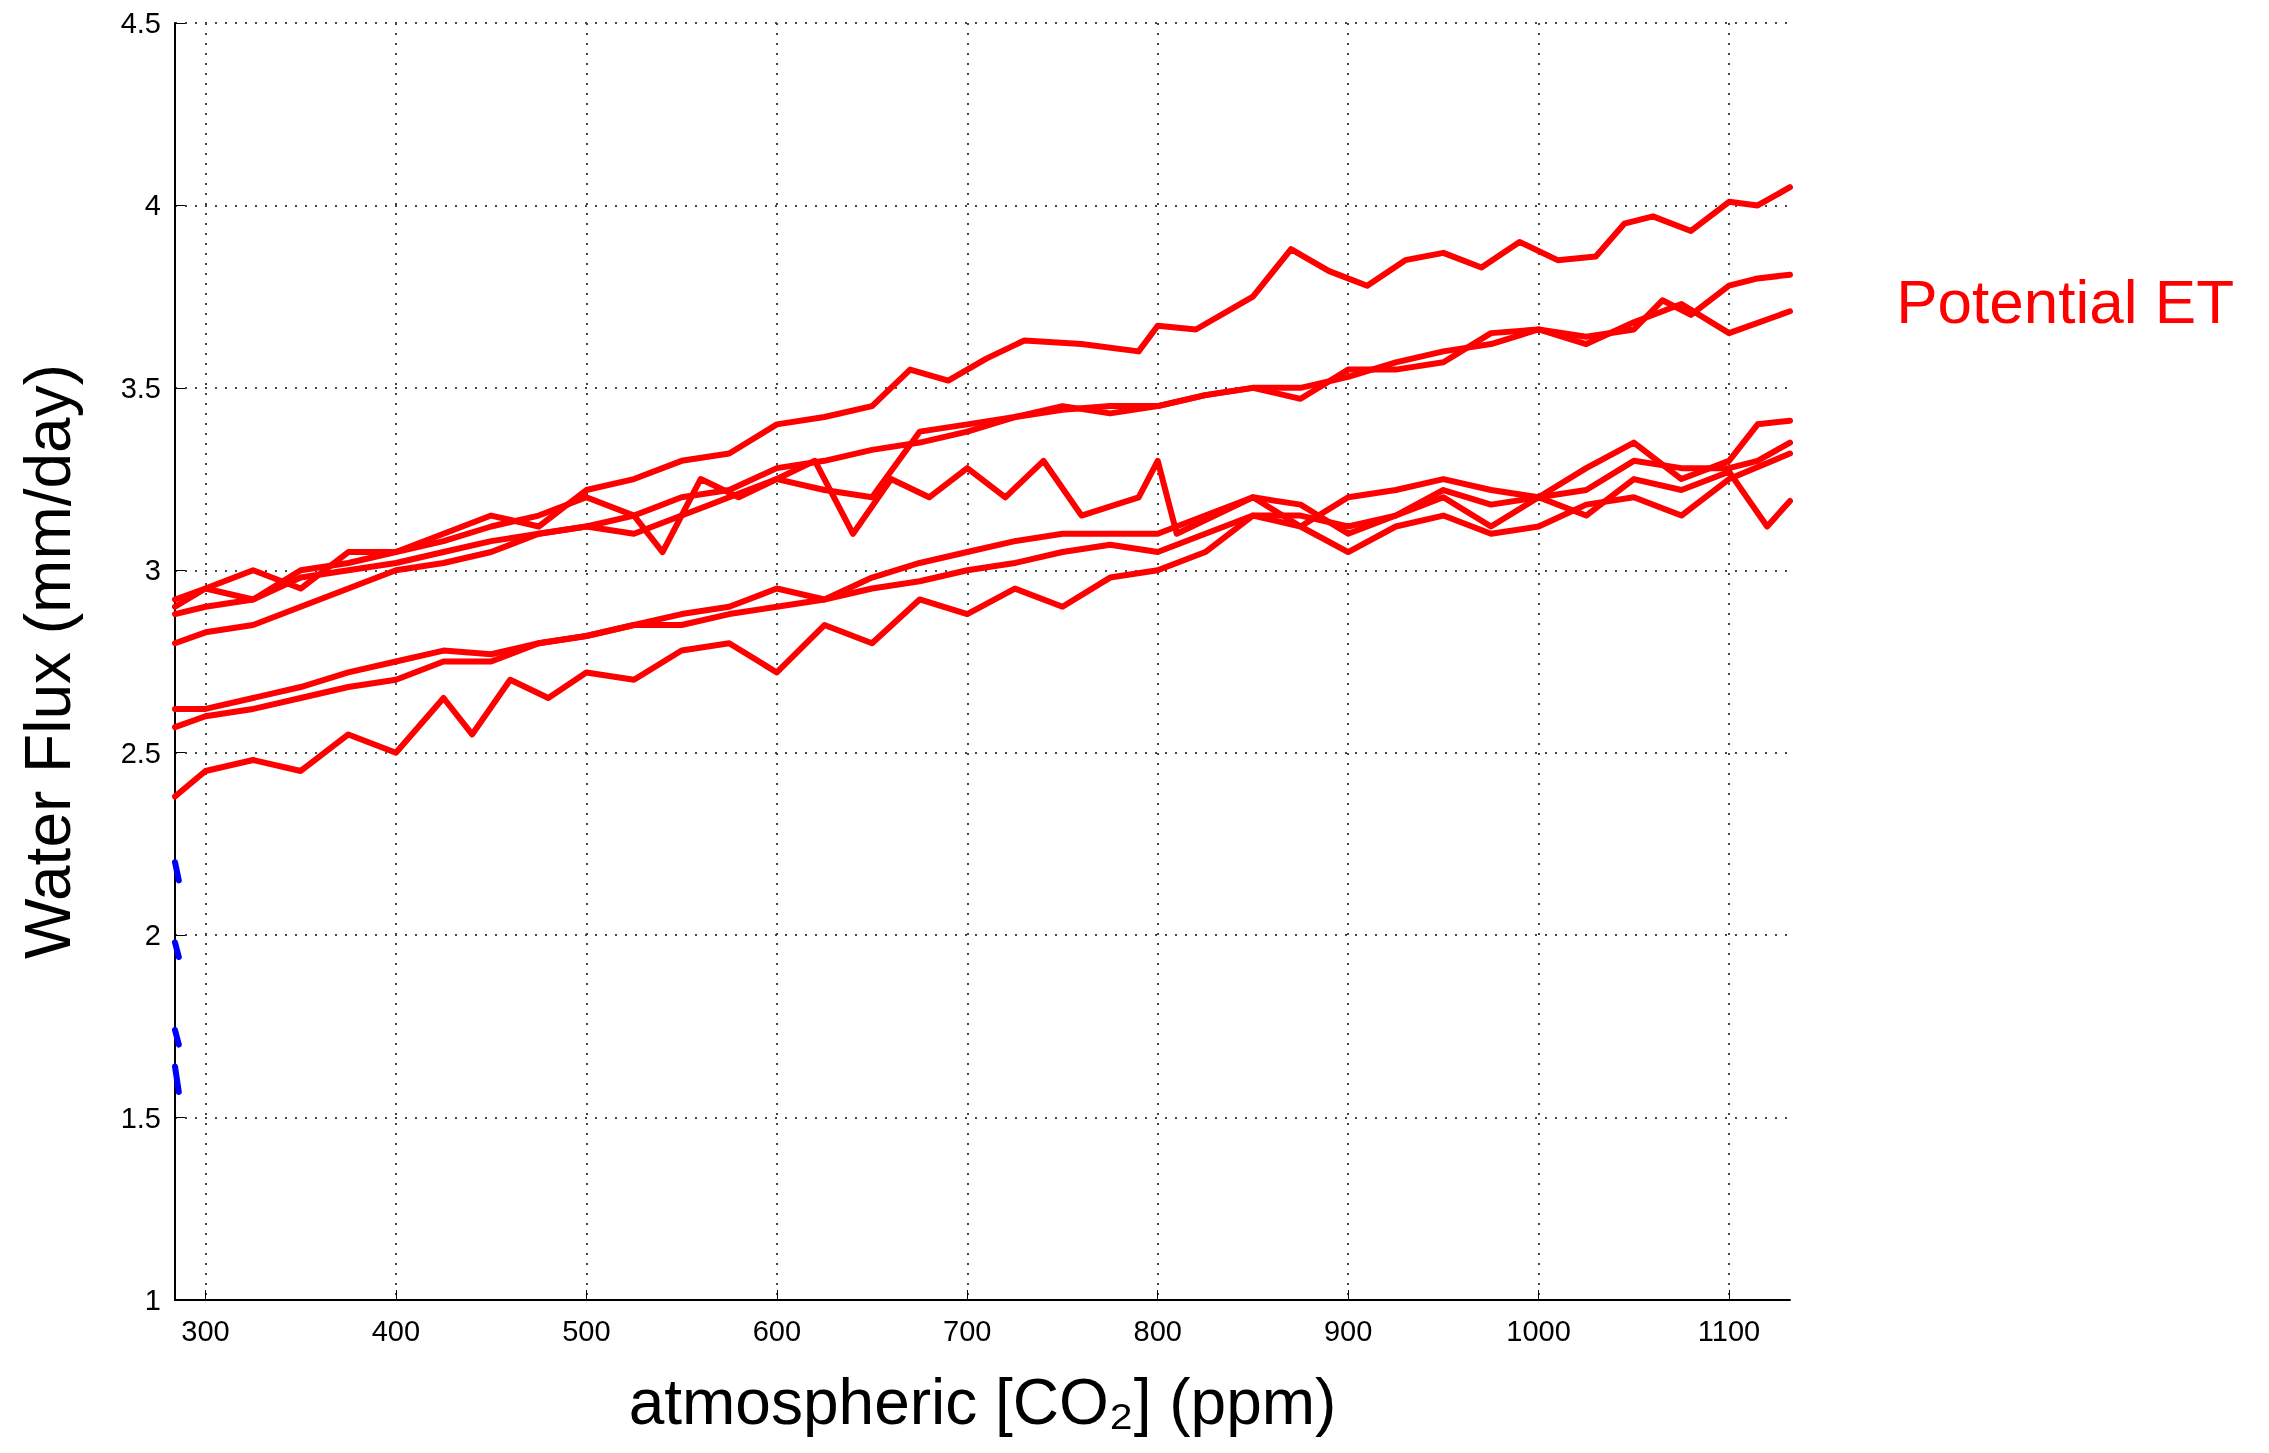 This screenshot has height=1453, width=2269. Describe the element at coordinates (152, 570) in the screenshot. I see `y-tick-label: 3` at that location.